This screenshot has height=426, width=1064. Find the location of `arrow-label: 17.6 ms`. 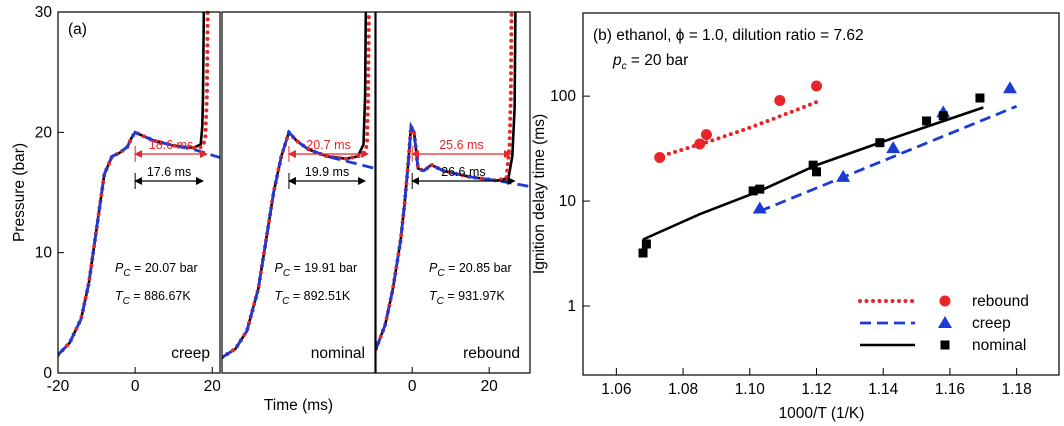

arrow-label: 17.6 ms is located at coordinates (169, 172).